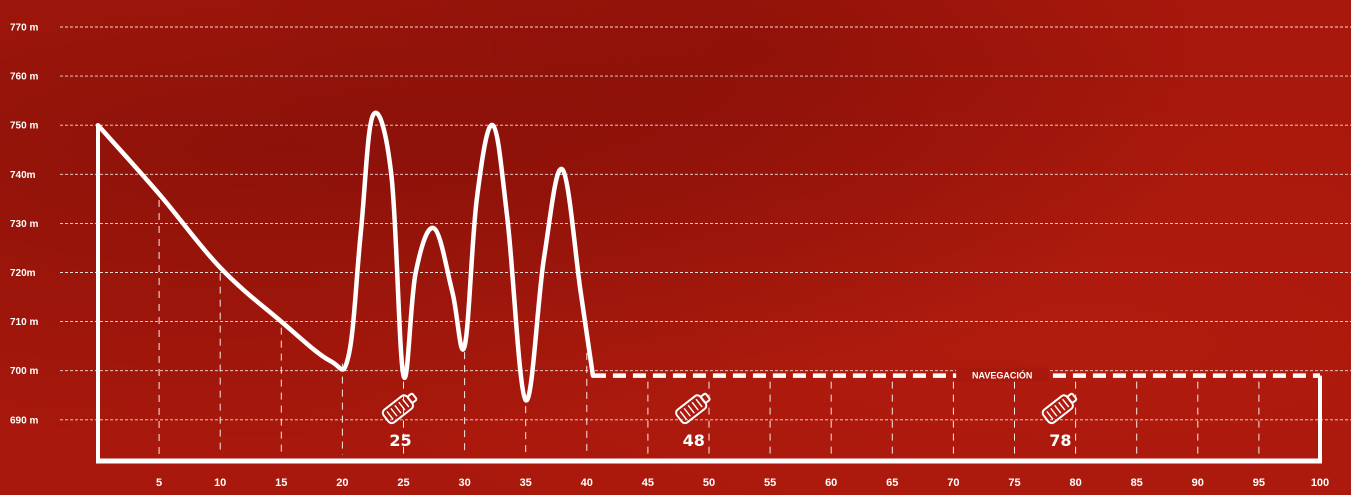 This screenshot has height=495, width=1351. I want to click on x-tick-label: 80, so click(1075, 483).